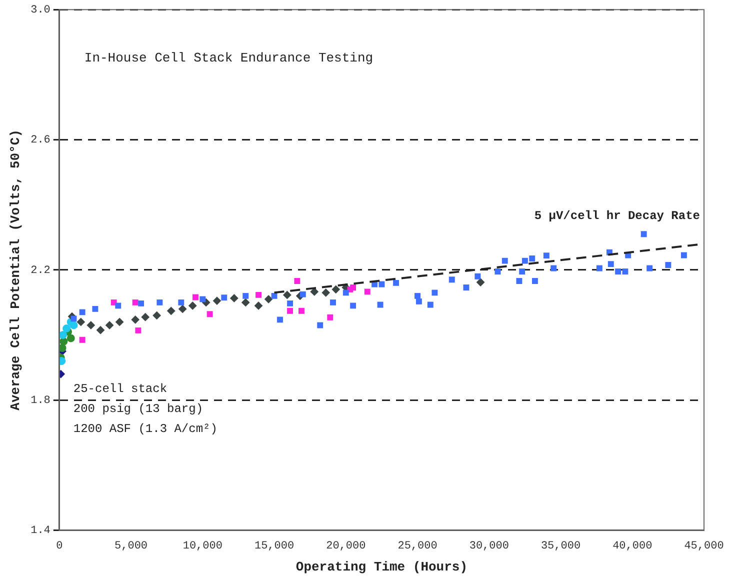  What do you see at coordinates (617, 215) in the screenshot?
I see `series-label: 5 µV/cell hr Decay Rate` at bounding box center [617, 215].